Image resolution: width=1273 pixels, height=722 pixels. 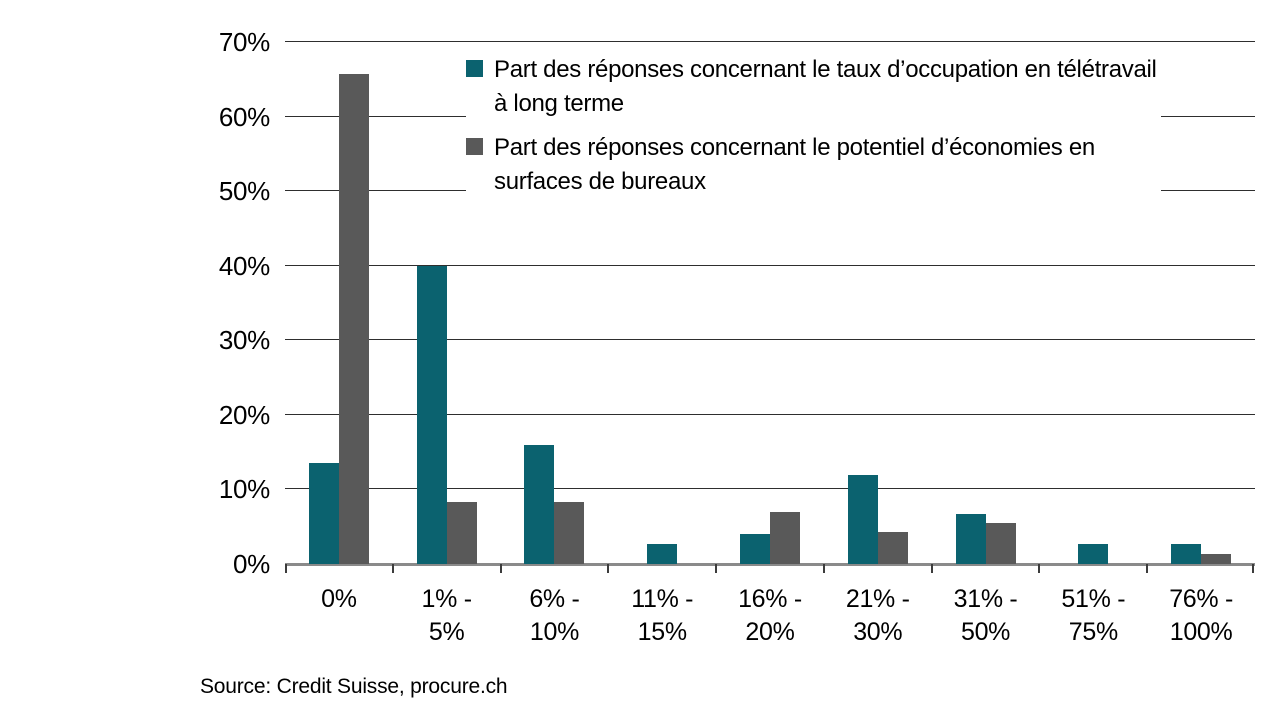 What do you see at coordinates (1216, 558) in the screenshot?
I see `bar-series2-76-100-` at bounding box center [1216, 558].